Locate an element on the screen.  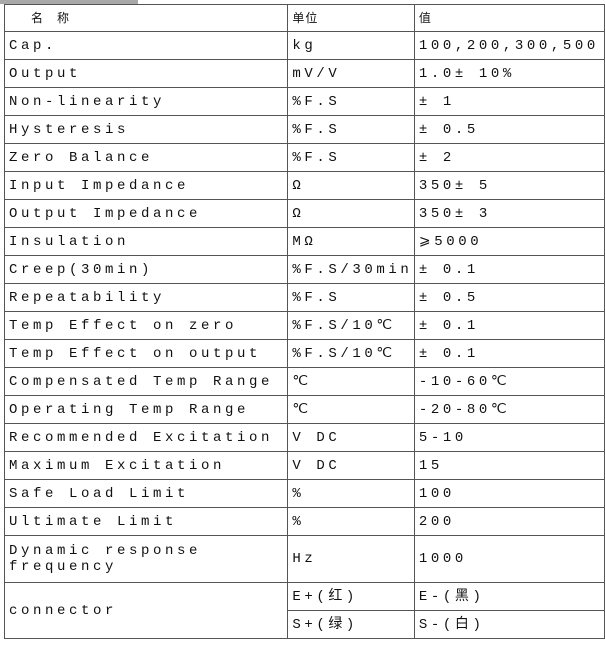
spec-value: ± 1 is located at coordinates (509, 101).